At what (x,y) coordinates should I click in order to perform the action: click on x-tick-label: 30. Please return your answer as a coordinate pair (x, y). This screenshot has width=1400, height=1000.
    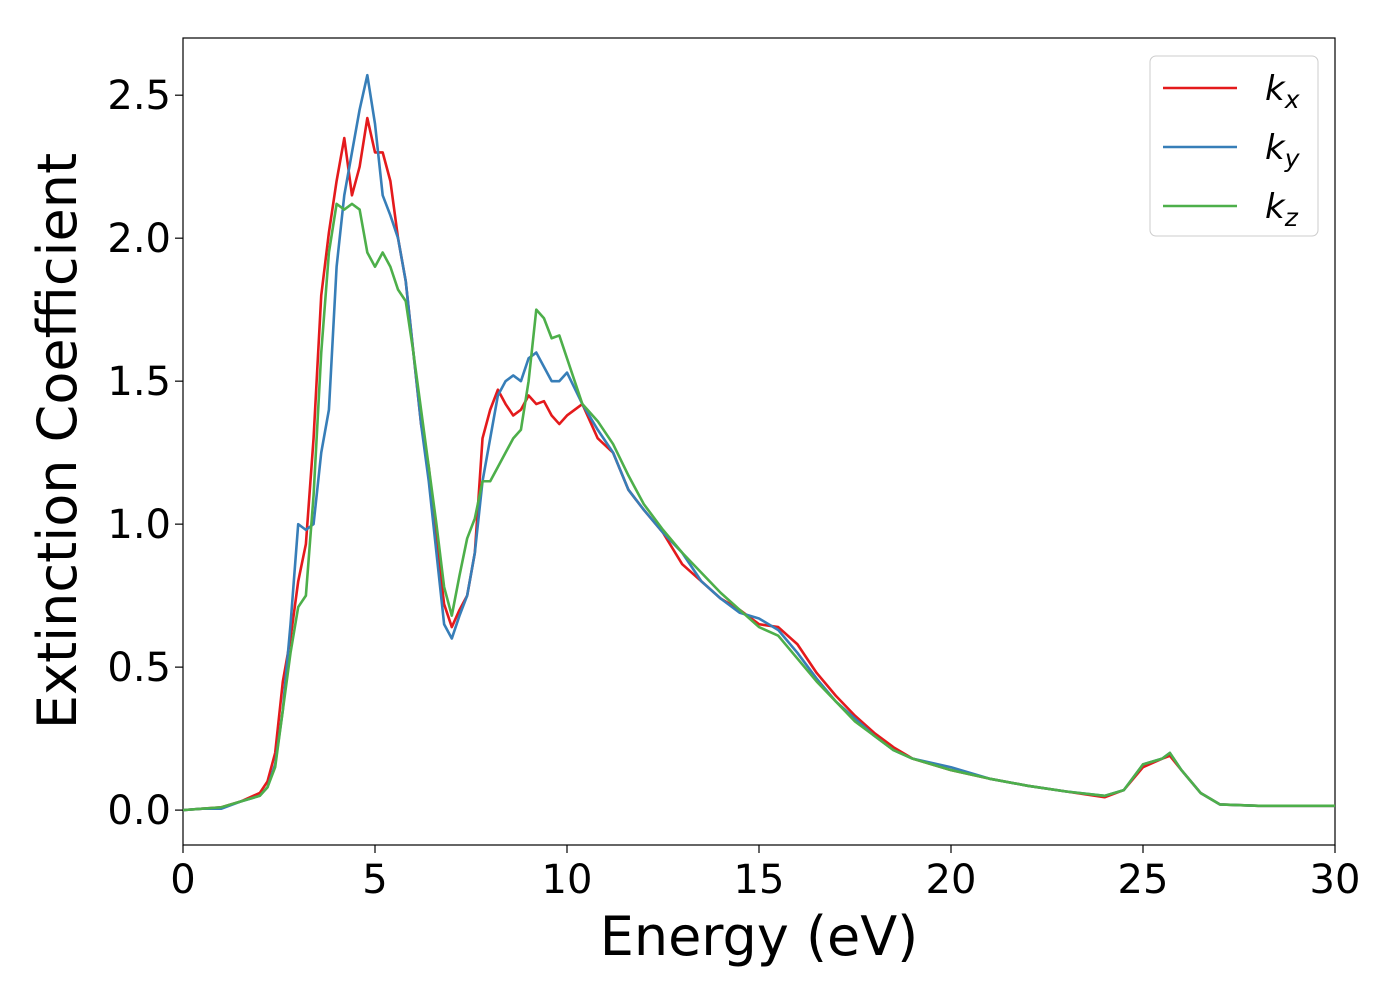
    Looking at the image, I should click on (1335, 880).